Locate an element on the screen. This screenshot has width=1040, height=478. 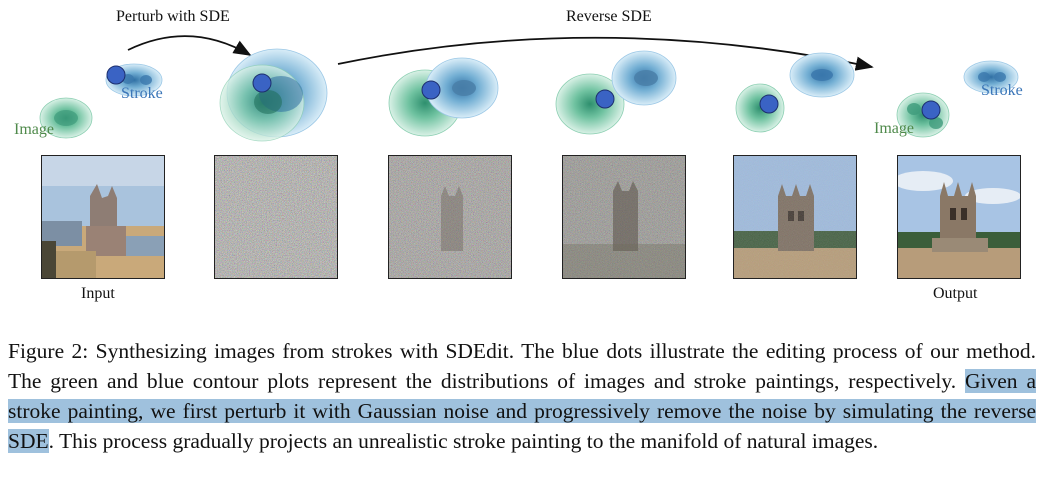
stroke-distribution-label-output: Stroke is located at coordinates (1002, 90).